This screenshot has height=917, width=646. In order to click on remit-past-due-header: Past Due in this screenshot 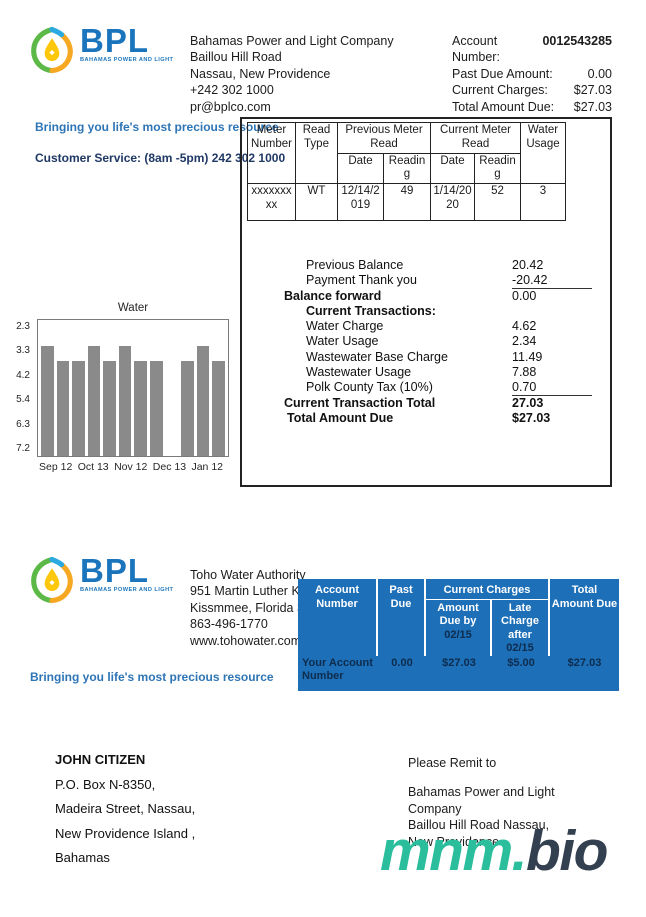, I will do `click(402, 617)`.